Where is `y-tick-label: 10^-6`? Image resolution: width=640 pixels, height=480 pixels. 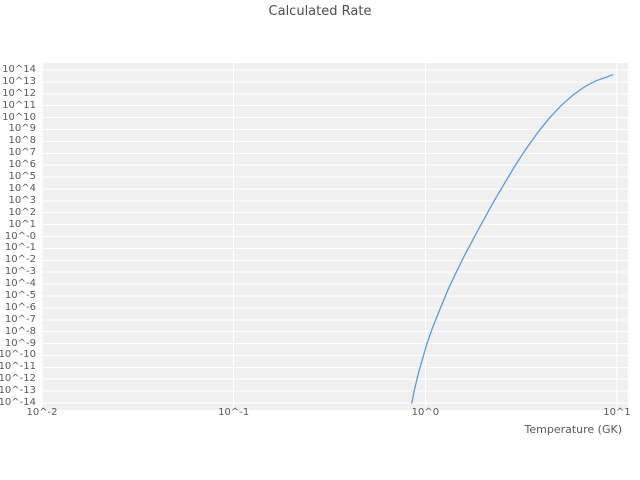
y-tick-label: 10^-6 is located at coordinates (20, 307).